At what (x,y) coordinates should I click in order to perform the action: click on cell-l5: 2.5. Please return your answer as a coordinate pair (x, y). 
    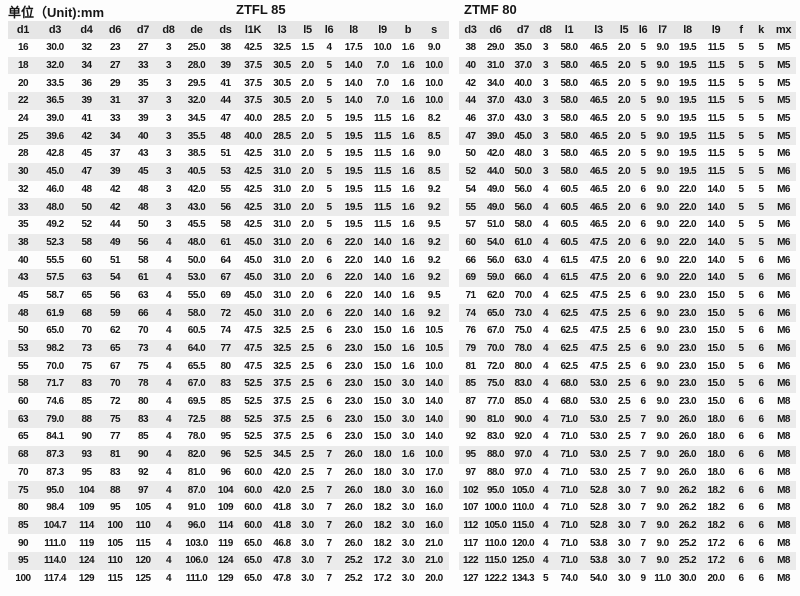
    Looking at the image, I should click on (624, 419).